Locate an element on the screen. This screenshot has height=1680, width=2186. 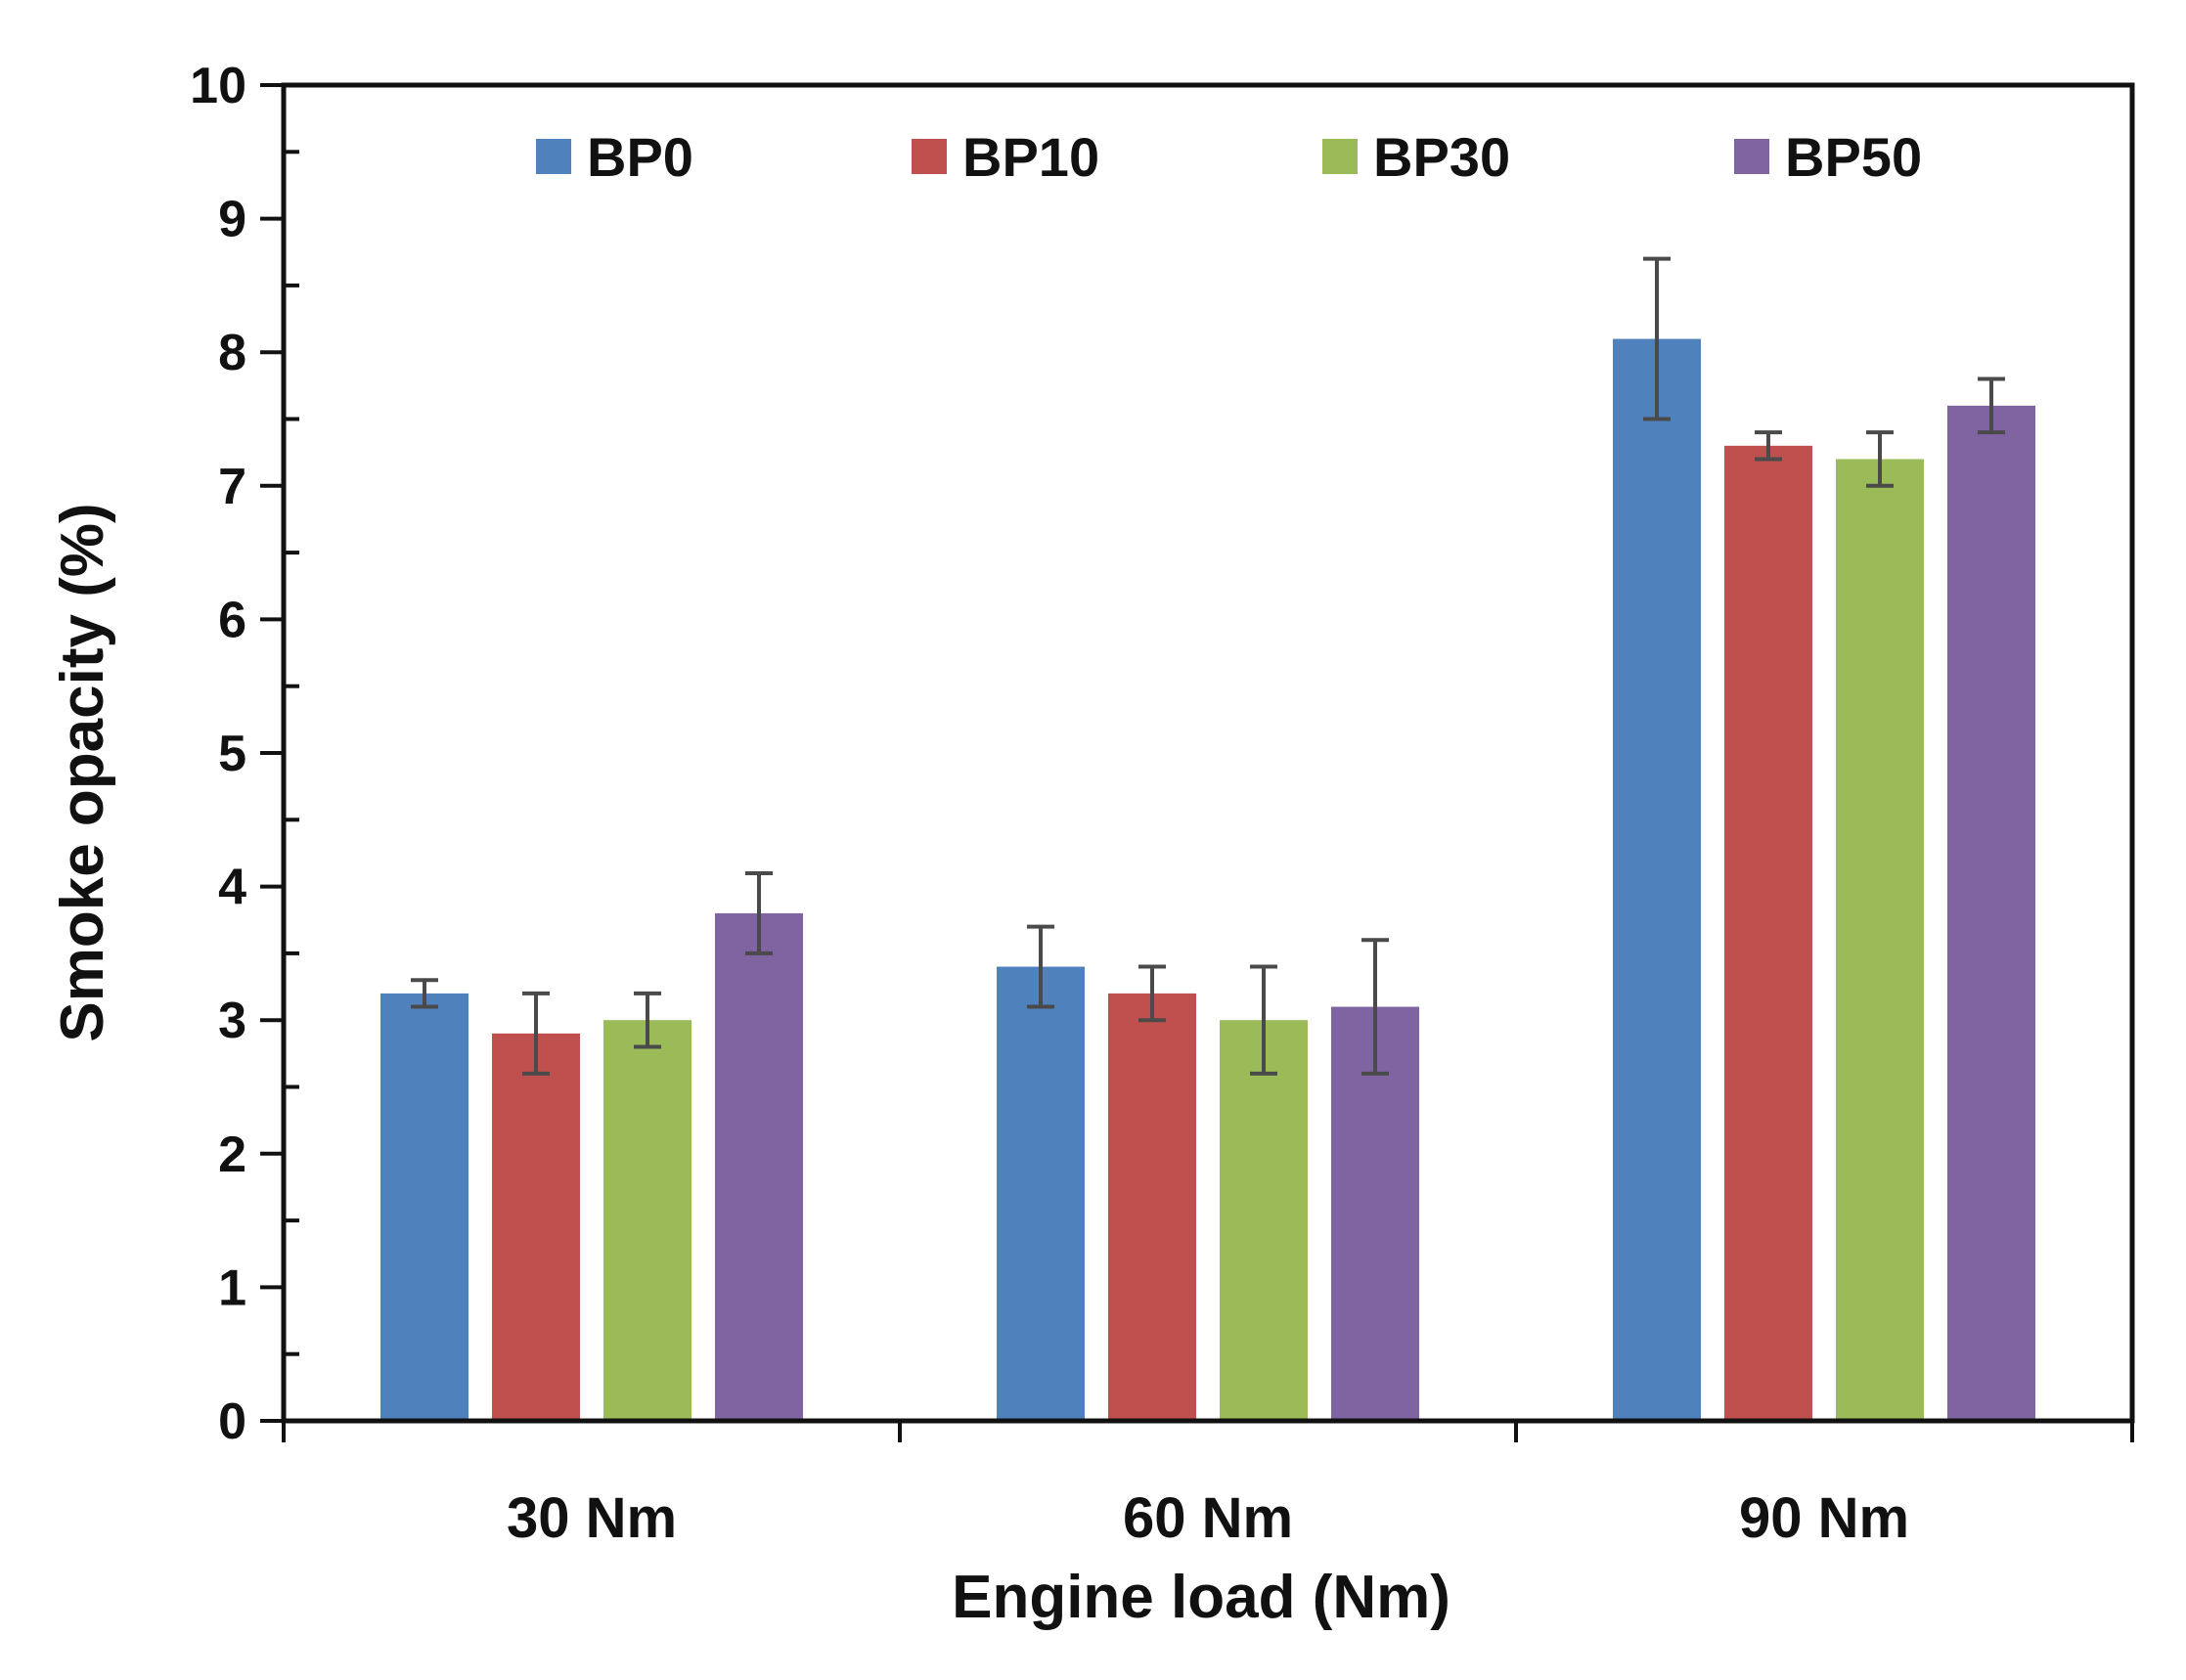
x-tick-label: 30 Nm is located at coordinates (592, 1518).